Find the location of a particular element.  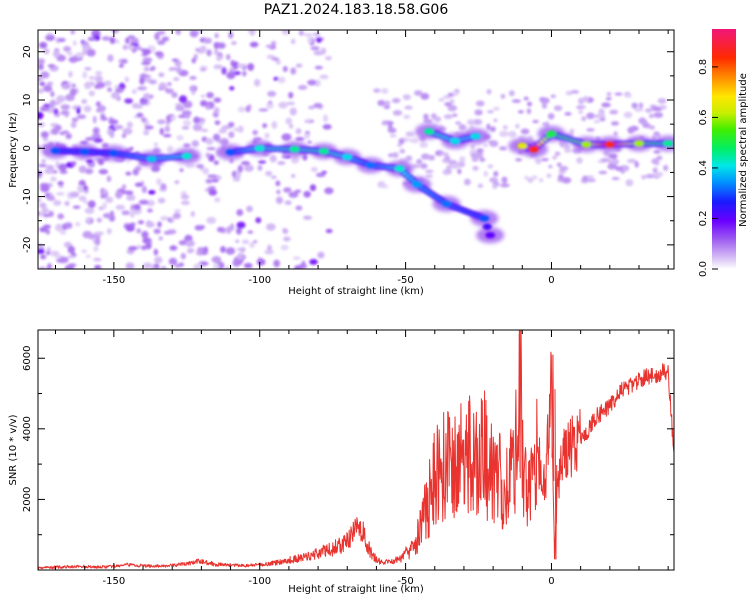

x-tick-label: -100 is located at coordinates (259, 581).